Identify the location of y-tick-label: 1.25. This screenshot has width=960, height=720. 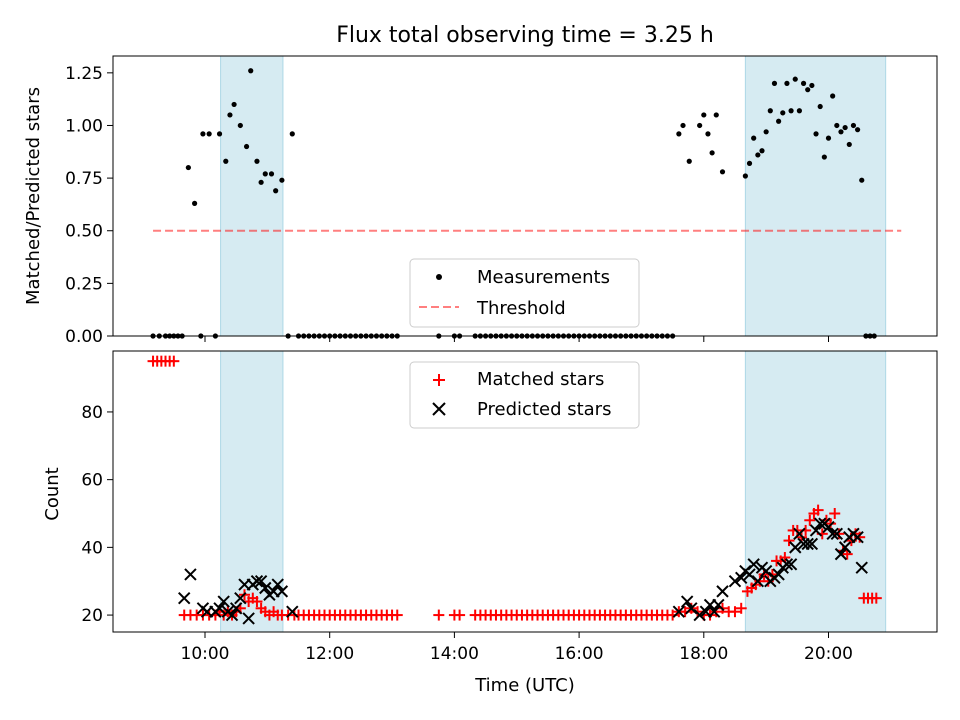
(84, 74).